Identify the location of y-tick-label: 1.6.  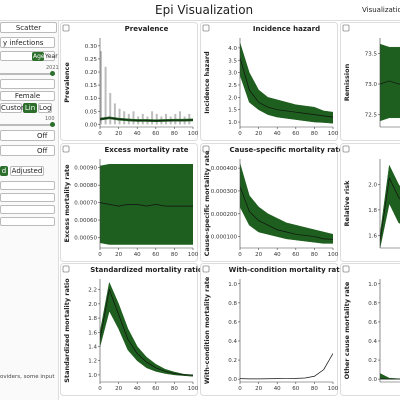
(372, 236).